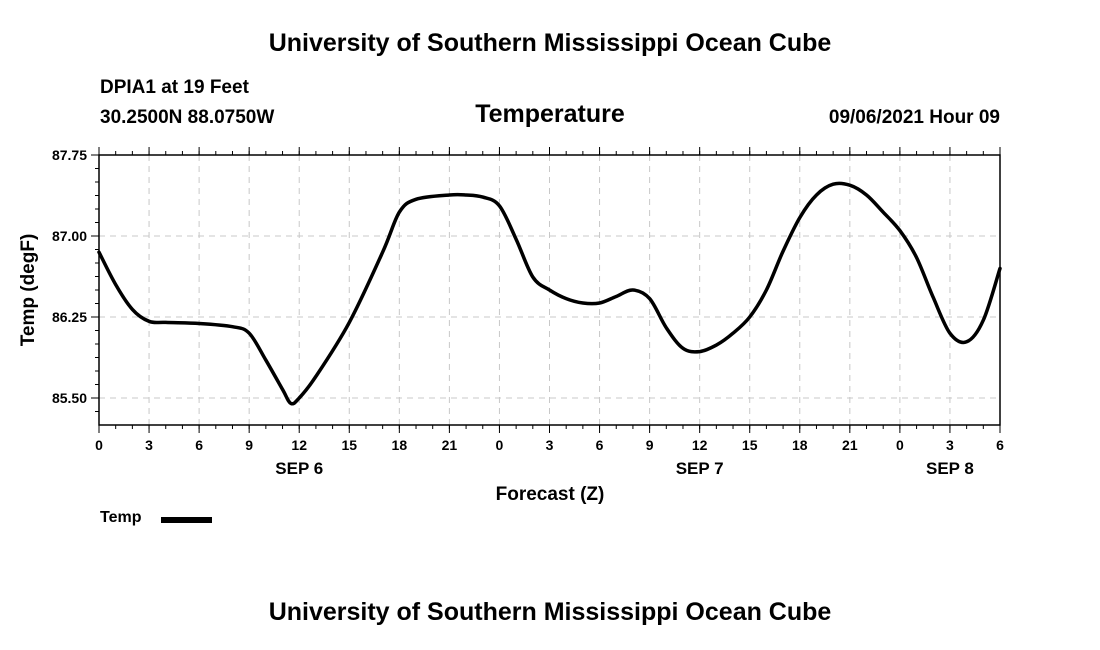 The height and width of the screenshot is (650, 1100). What do you see at coordinates (69, 155) in the screenshot?
I see `y-tick-label: 87.75` at bounding box center [69, 155].